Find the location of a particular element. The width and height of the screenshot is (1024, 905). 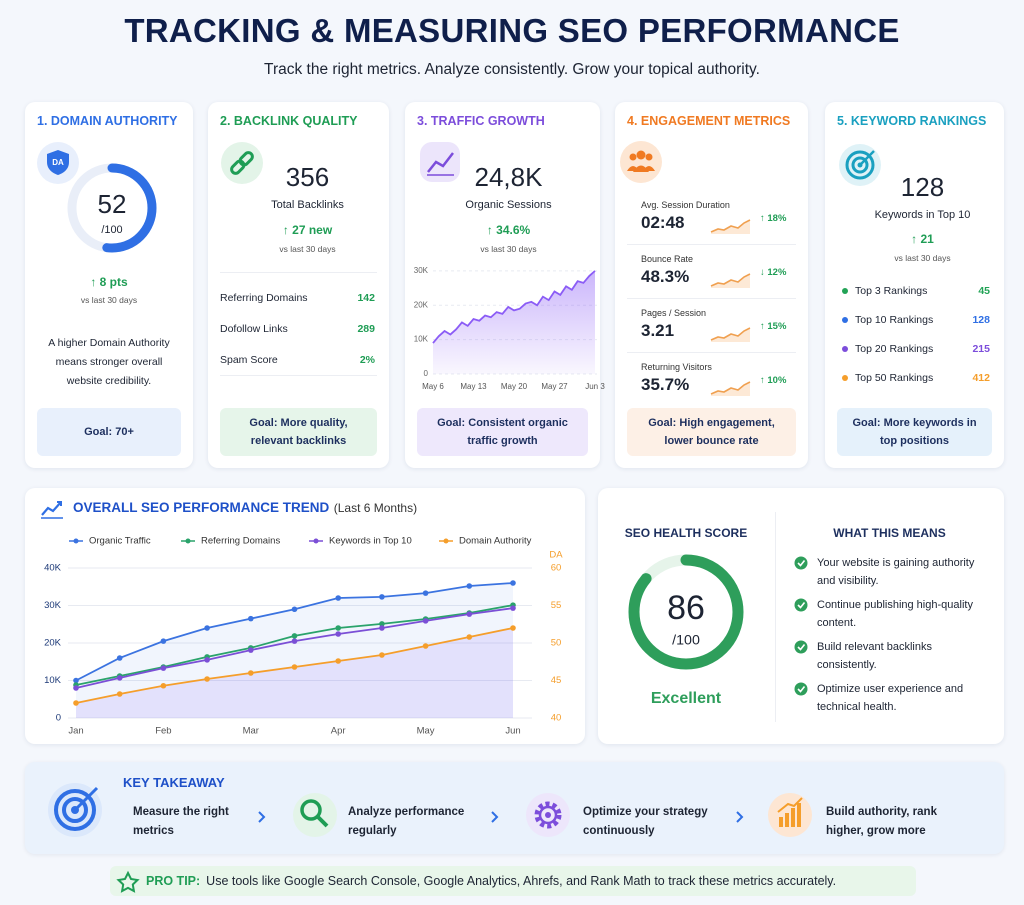

row-label: Top 20 Rankings is located at coordinates (894, 349).